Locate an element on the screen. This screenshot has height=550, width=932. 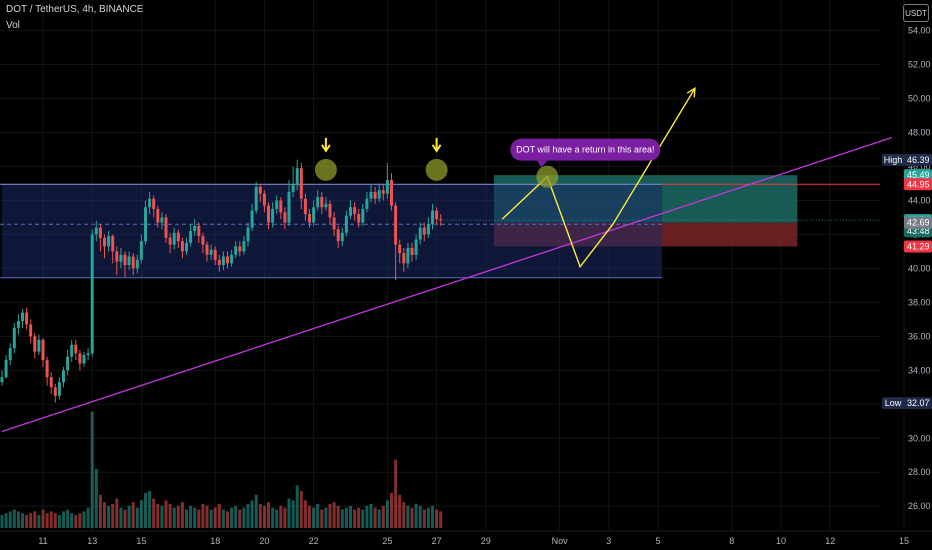
price-tick-label: 34.00 is located at coordinates (919, 370).